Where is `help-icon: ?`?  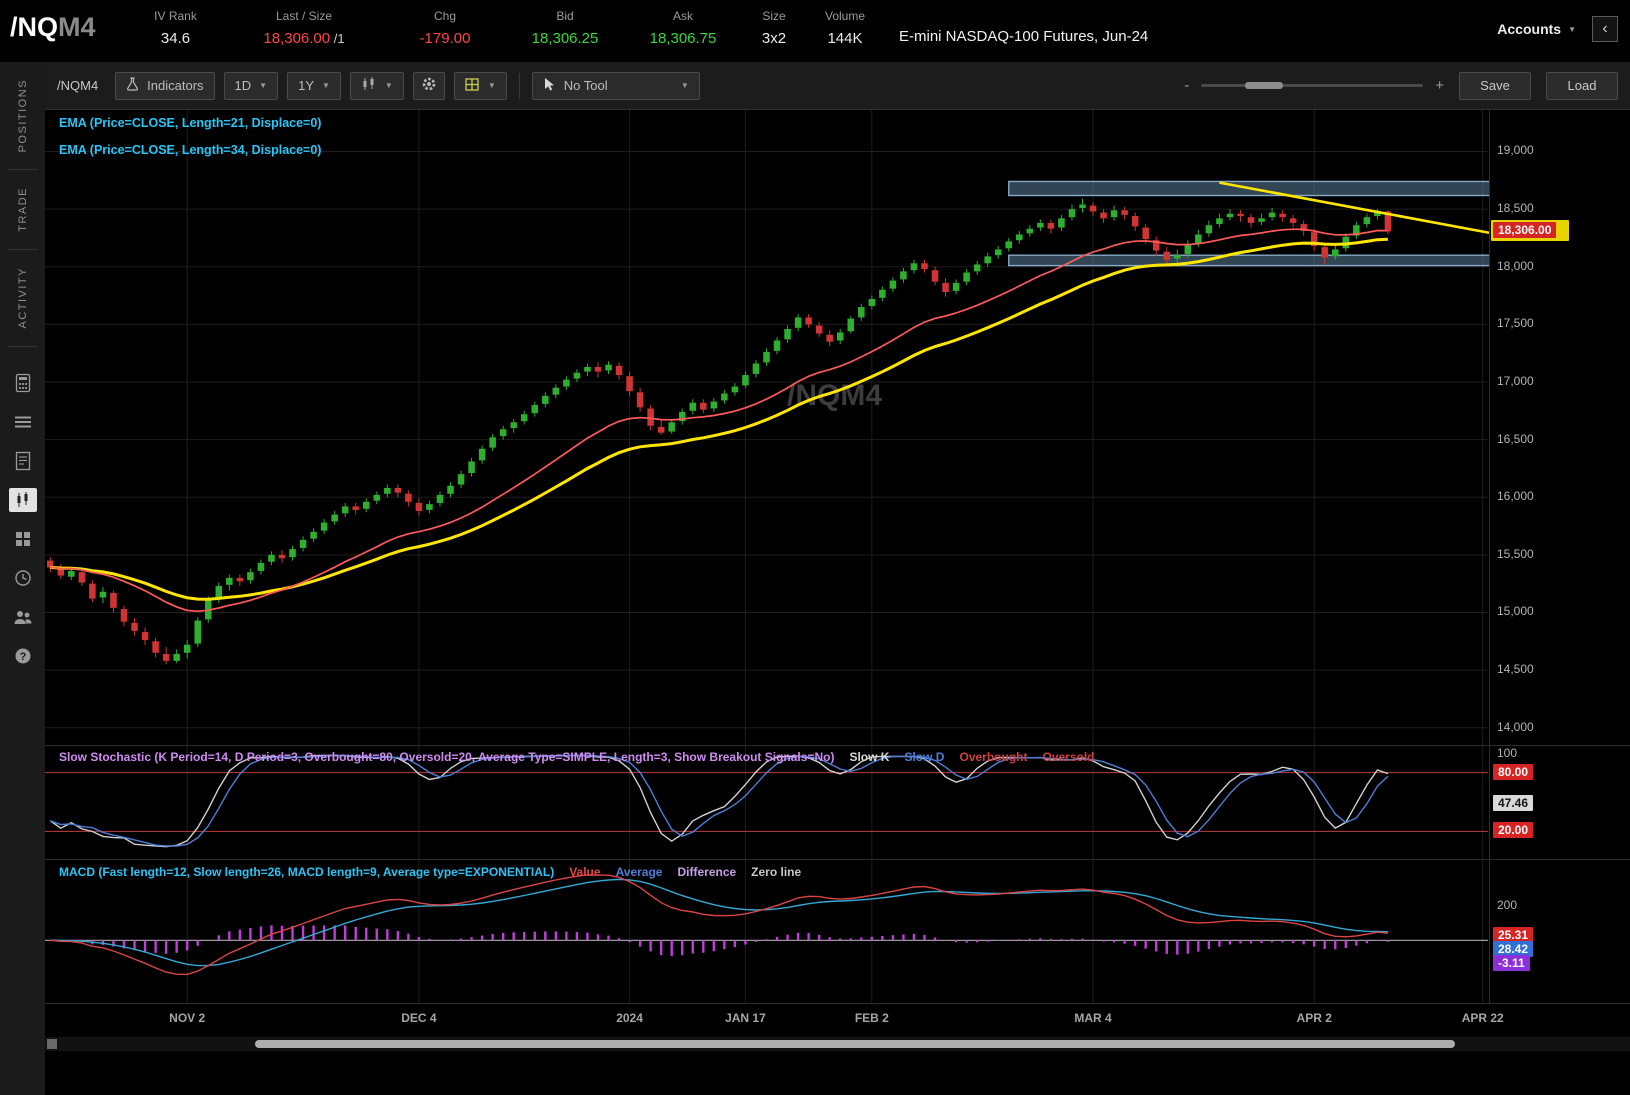
help-icon: ? is located at coordinates (23, 656).